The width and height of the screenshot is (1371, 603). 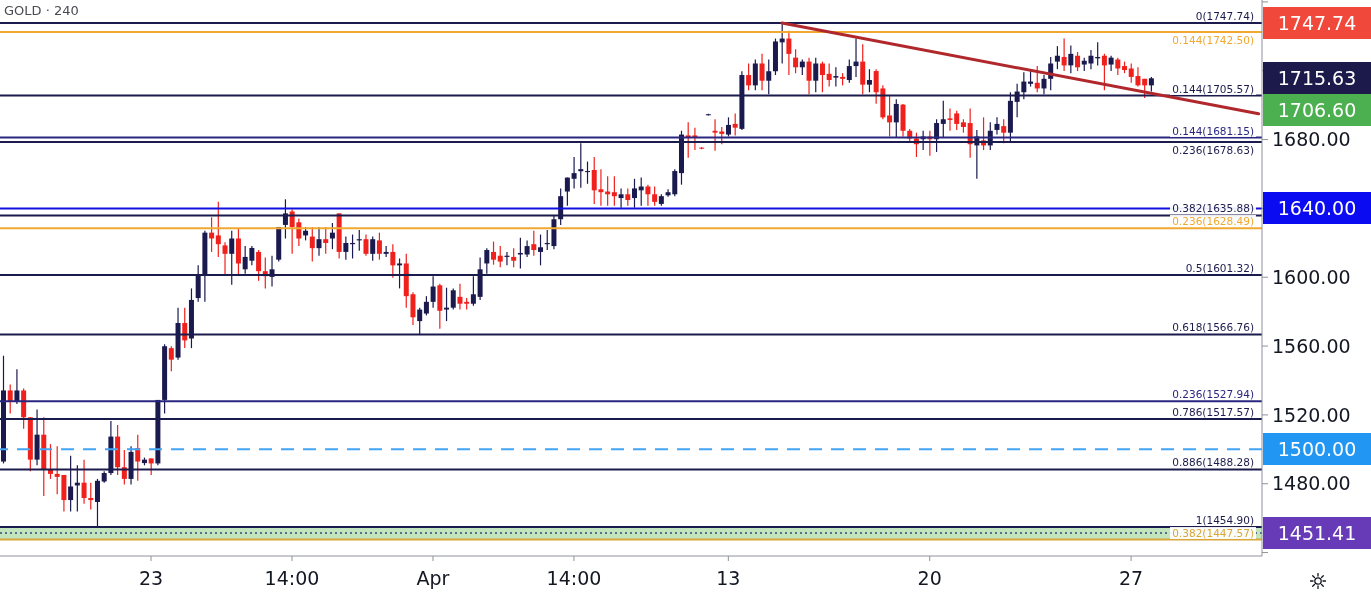 I want to click on chart-title: GOLD · 240, so click(x=41, y=10).